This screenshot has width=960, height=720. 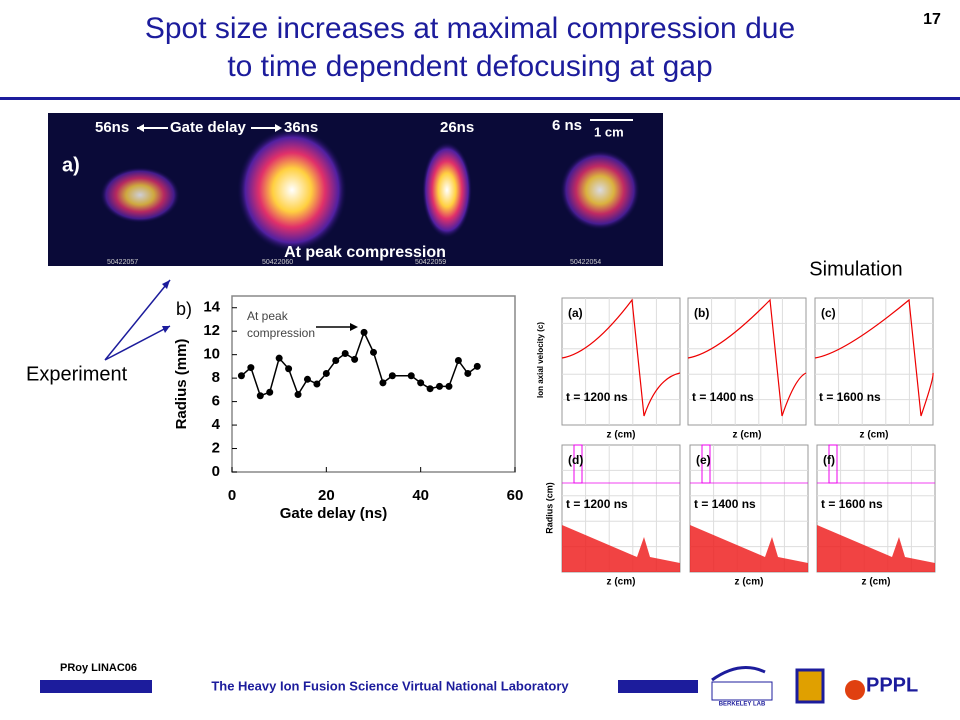 What do you see at coordinates (855, 690) in the screenshot?
I see `pppl-logo-burst` at bounding box center [855, 690].